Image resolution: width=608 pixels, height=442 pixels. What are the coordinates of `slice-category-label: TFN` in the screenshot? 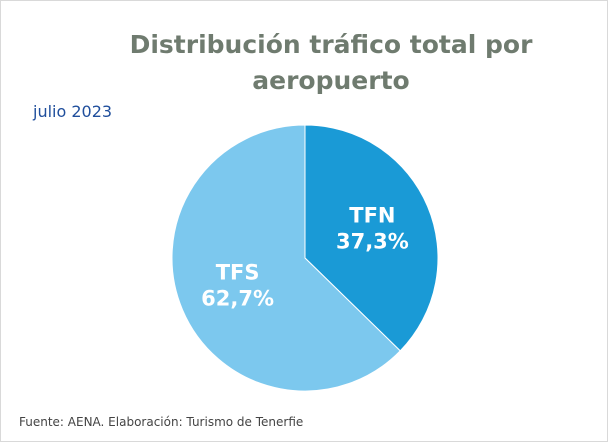 It's located at (372, 216).